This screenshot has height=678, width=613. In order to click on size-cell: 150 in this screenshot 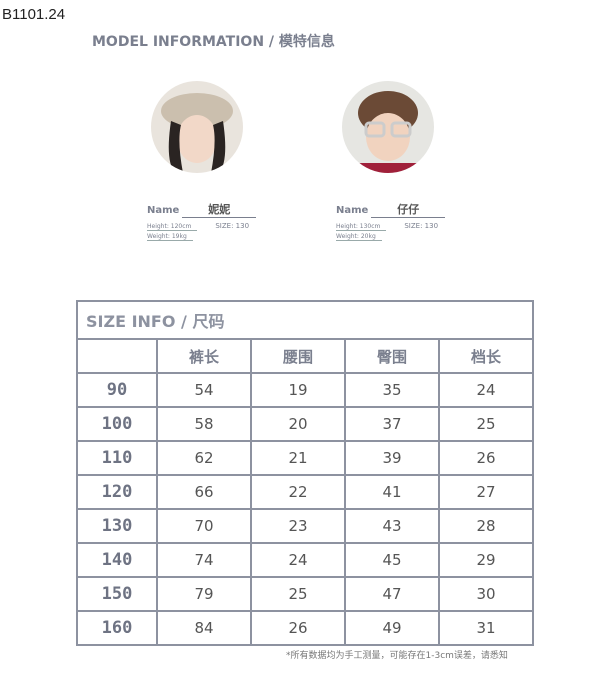, I will do `click(117, 594)`.